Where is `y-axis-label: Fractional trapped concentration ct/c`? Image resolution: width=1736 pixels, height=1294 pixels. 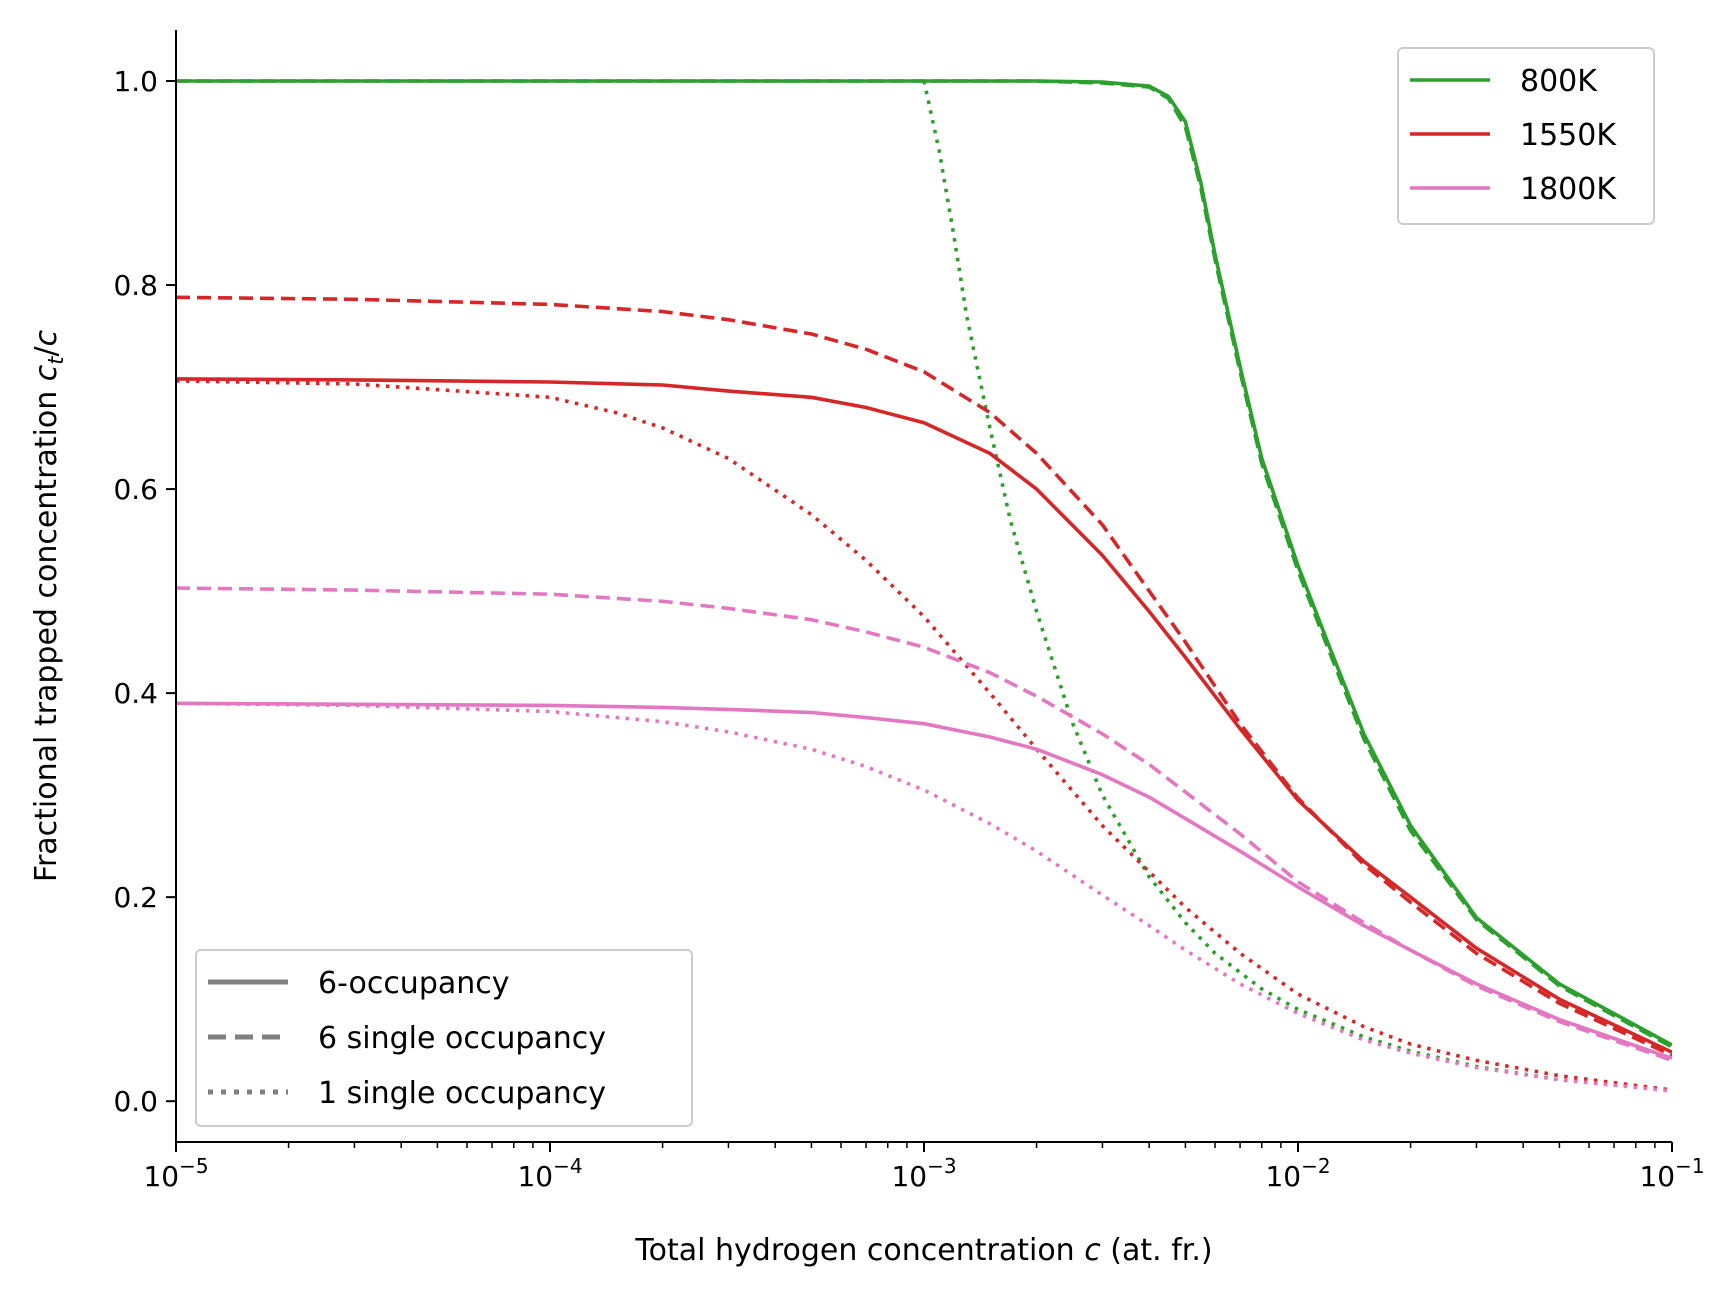
y-axis-label: Fractional trapped concentration ct/c is located at coordinates (48, 605).